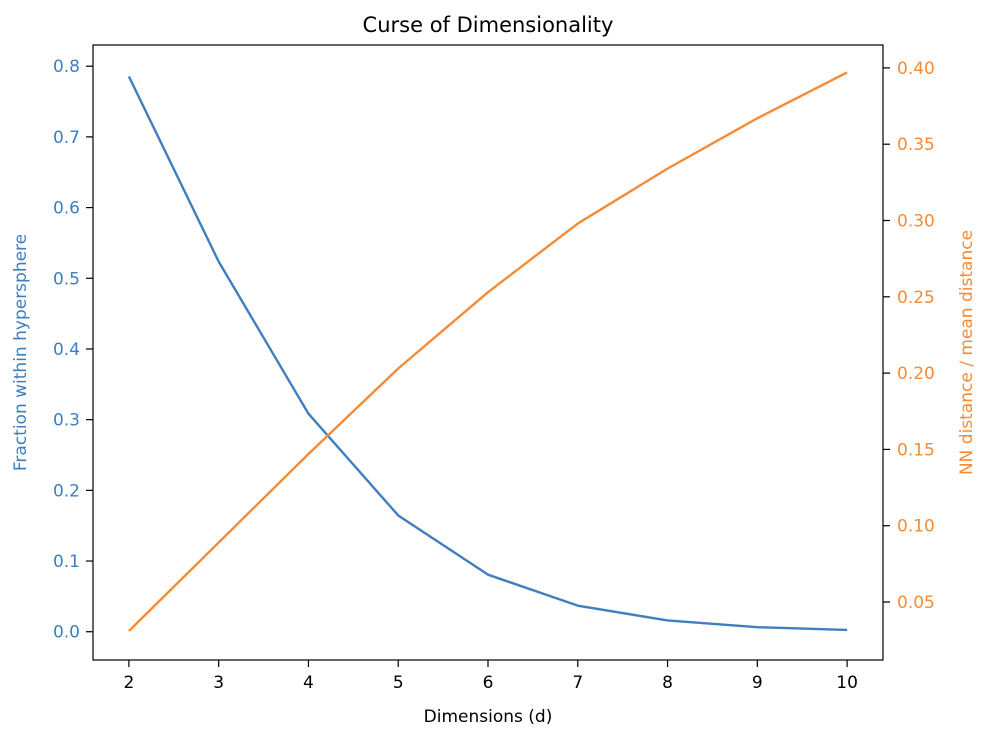 This screenshot has height=740, width=992. I want to click on left-y-tick-label: 0.5, so click(66, 279).